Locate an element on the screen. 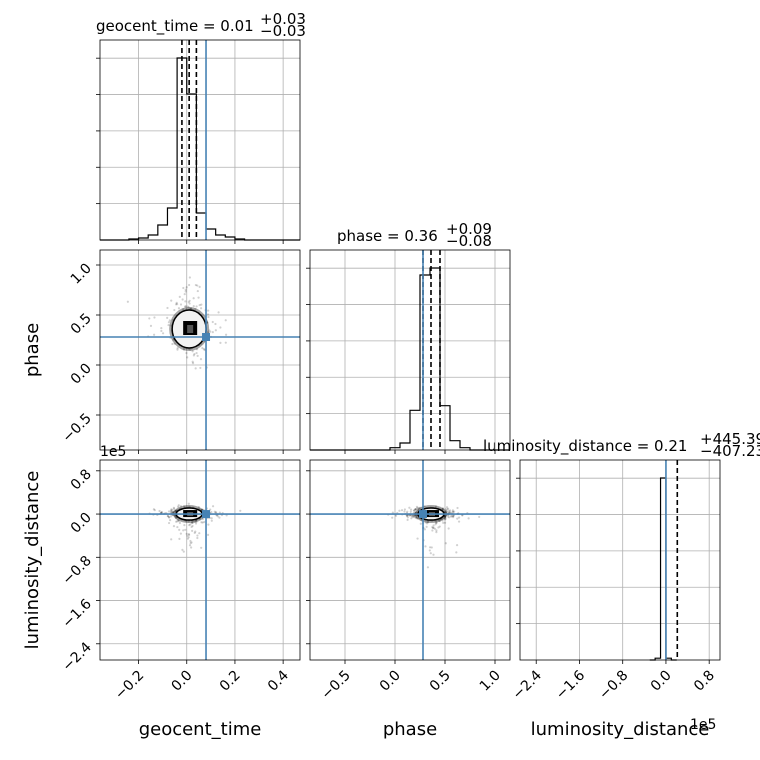 The width and height of the screenshot is (760, 760). title-phase-sup: +0.09 is located at coordinates (469, 229).